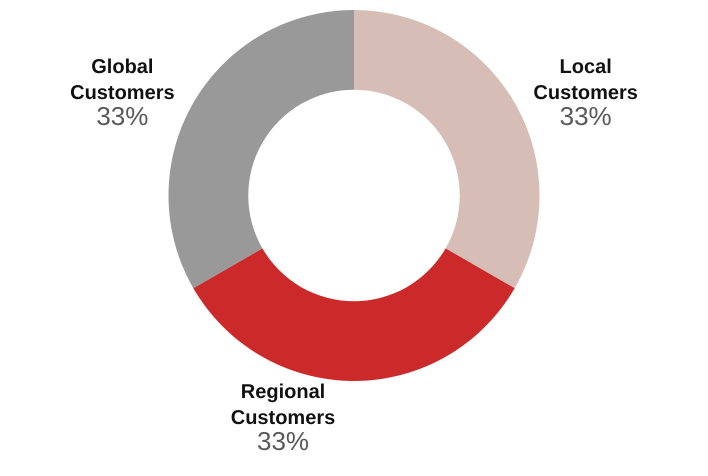 The height and width of the screenshot is (476, 708). I want to click on donut-slice, so click(354, 314).